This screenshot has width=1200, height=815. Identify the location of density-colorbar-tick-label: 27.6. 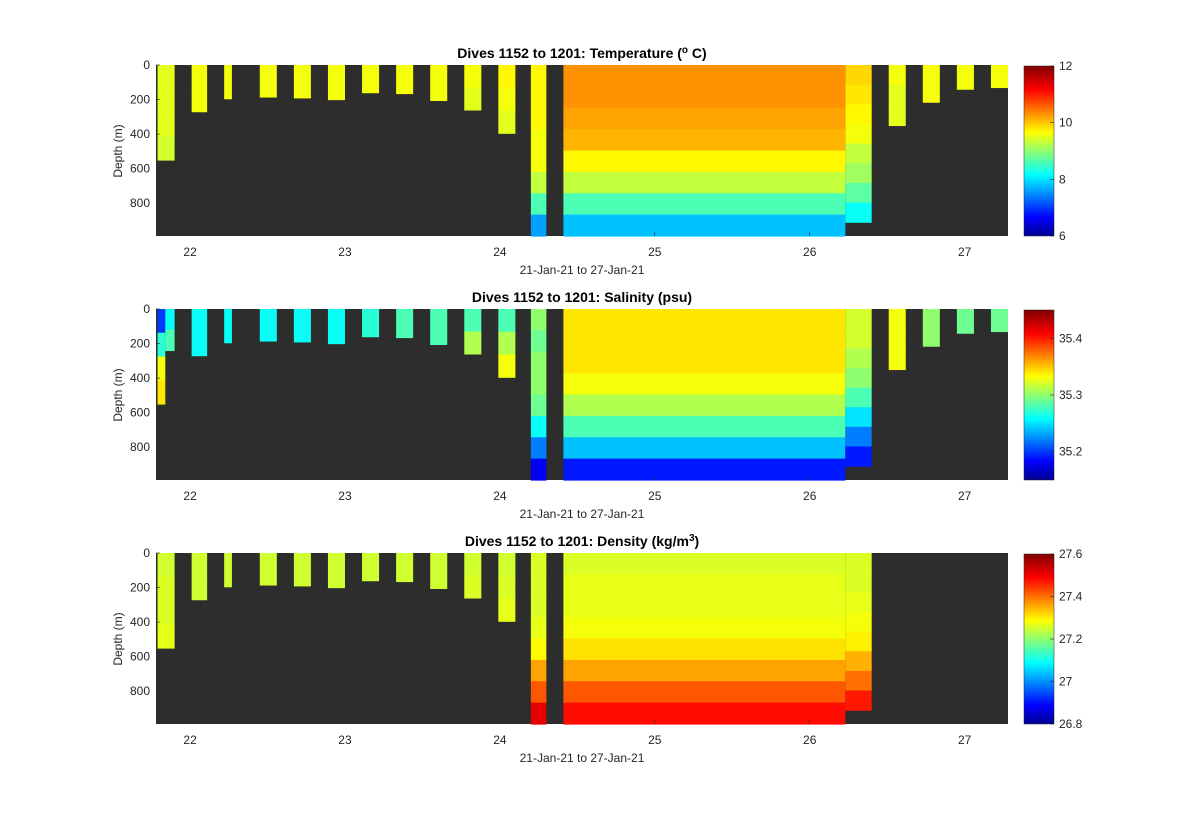
(1071, 554).